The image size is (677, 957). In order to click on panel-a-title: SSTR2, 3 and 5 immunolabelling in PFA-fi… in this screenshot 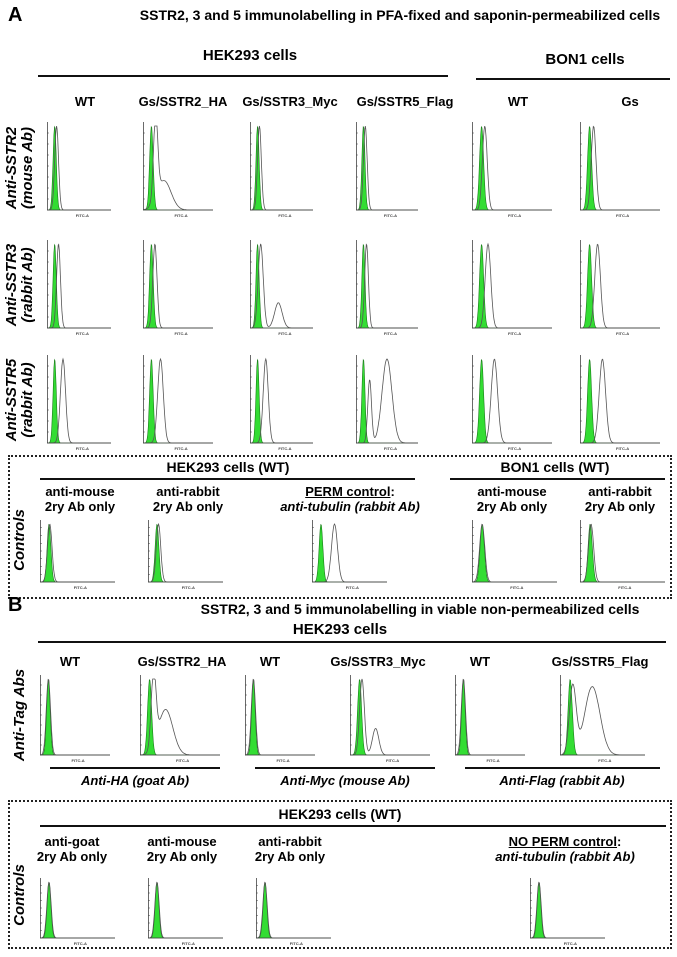, I will do `click(400, 15)`.